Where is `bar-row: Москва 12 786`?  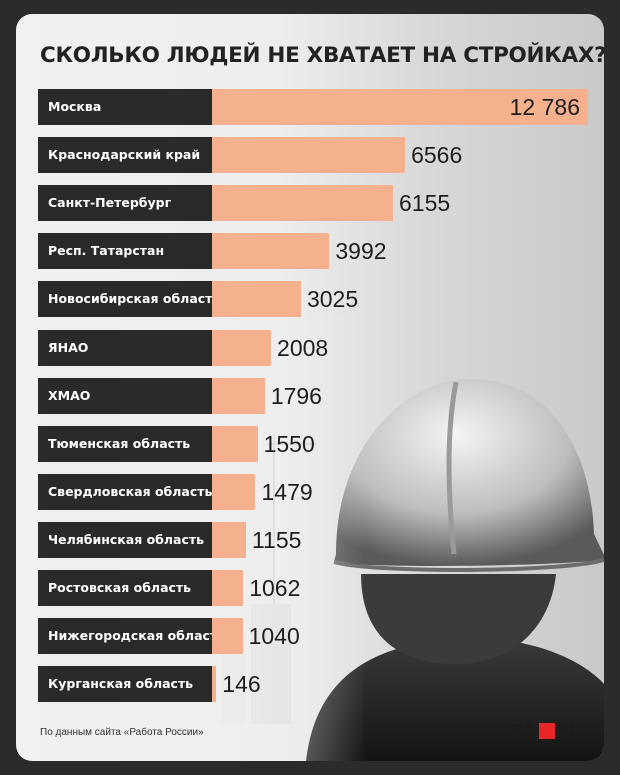
bar-row: Москва 12 786 is located at coordinates (313, 107).